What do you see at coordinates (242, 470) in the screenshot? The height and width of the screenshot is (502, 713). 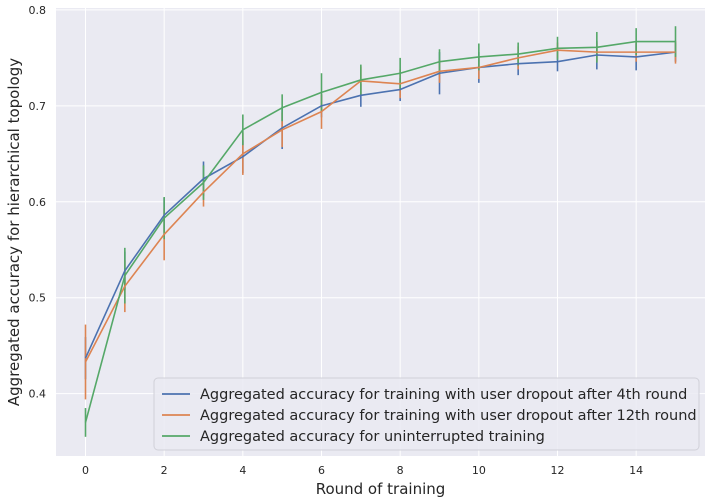 I see `x-tick-label: 4` at bounding box center [242, 470].